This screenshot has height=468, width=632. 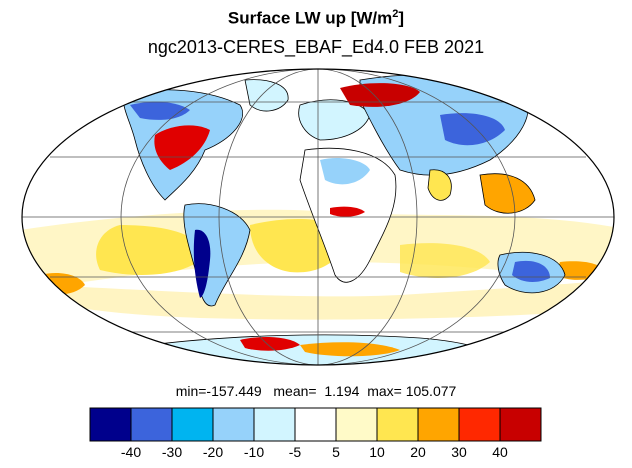 What do you see at coordinates (380, 95) in the screenshot?
I see `siberia-red` at bounding box center [380, 95].